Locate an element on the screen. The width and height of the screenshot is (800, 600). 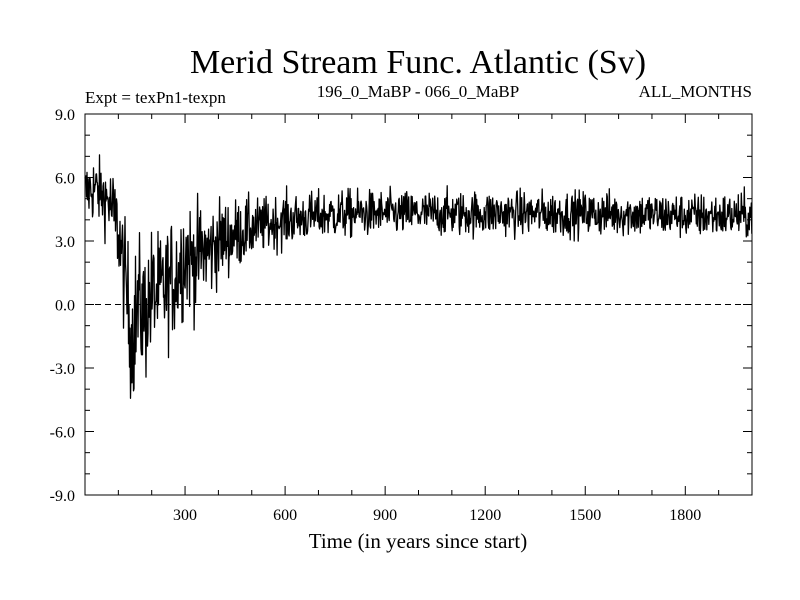
x-axis-label: Time (in years since start) is located at coordinates (418, 541).